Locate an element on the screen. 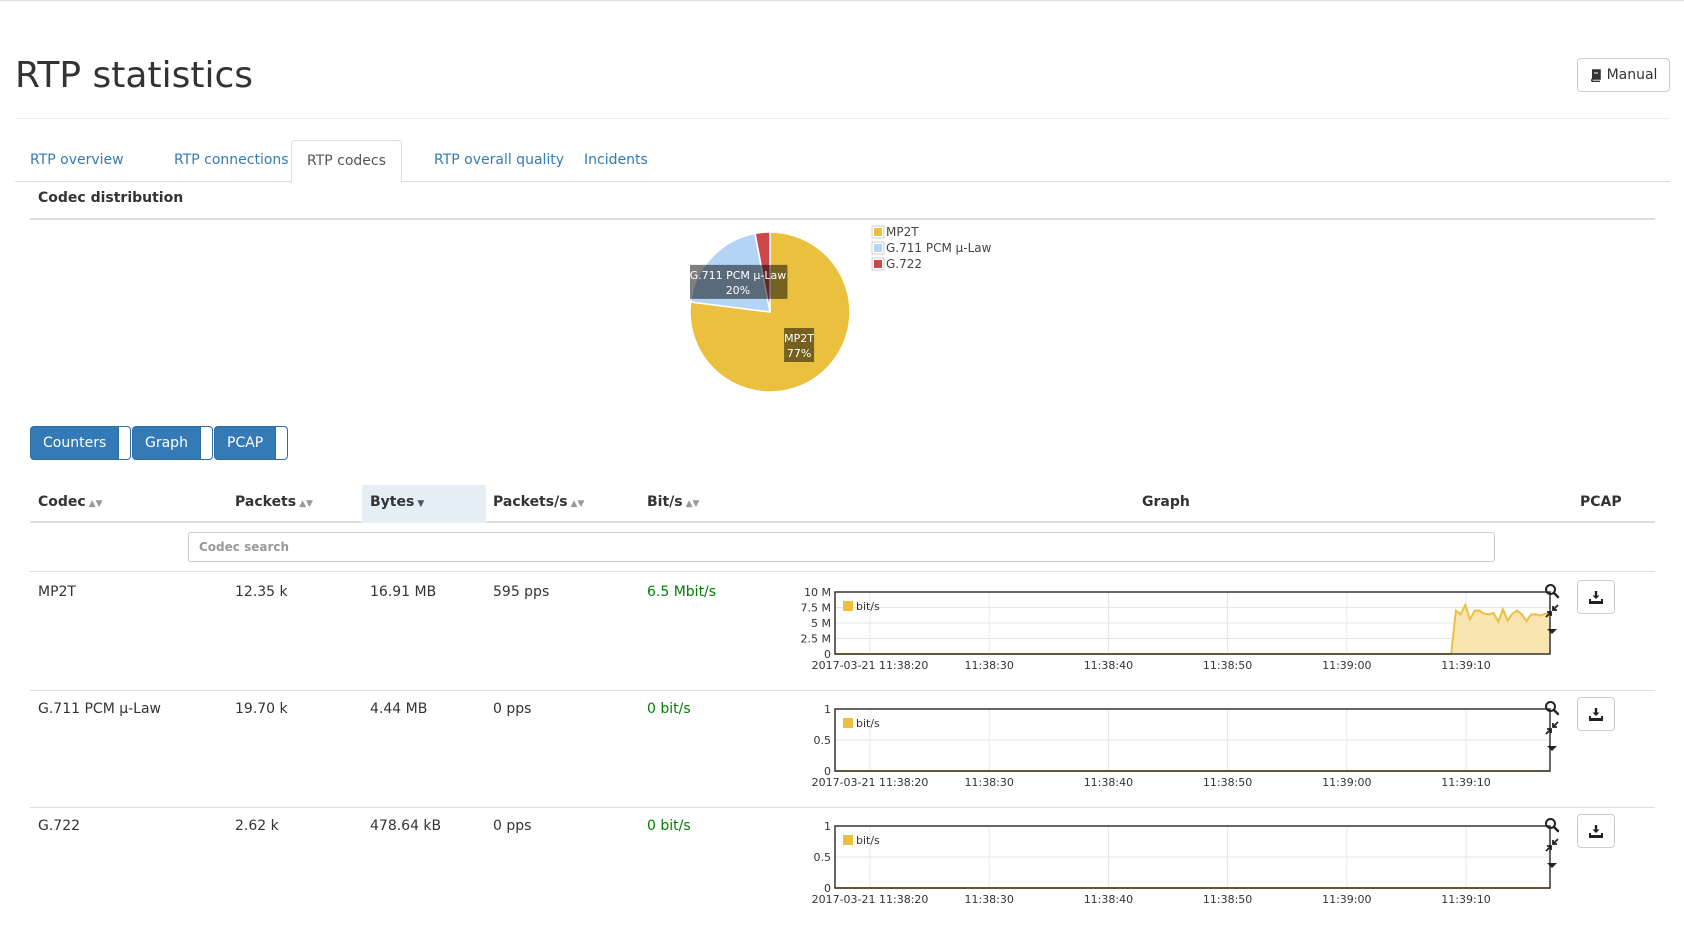 This screenshot has height=943, width=1684. manual-button: Manual is located at coordinates (1623, 75).